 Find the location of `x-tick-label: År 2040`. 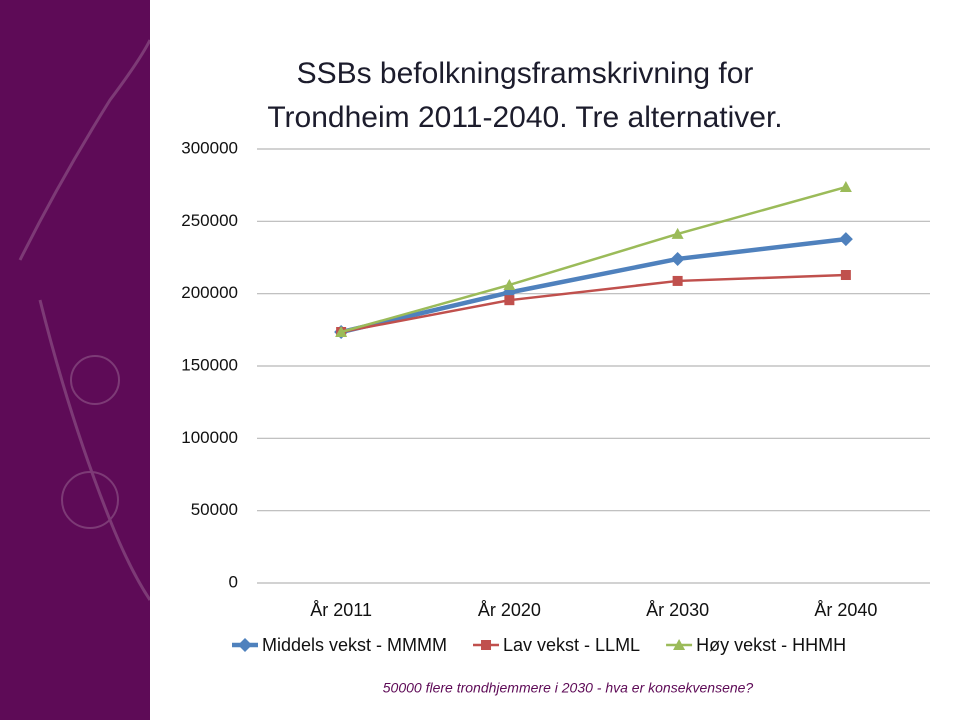

x-tick-label: År 2040 is located at coordinates (845, 610).